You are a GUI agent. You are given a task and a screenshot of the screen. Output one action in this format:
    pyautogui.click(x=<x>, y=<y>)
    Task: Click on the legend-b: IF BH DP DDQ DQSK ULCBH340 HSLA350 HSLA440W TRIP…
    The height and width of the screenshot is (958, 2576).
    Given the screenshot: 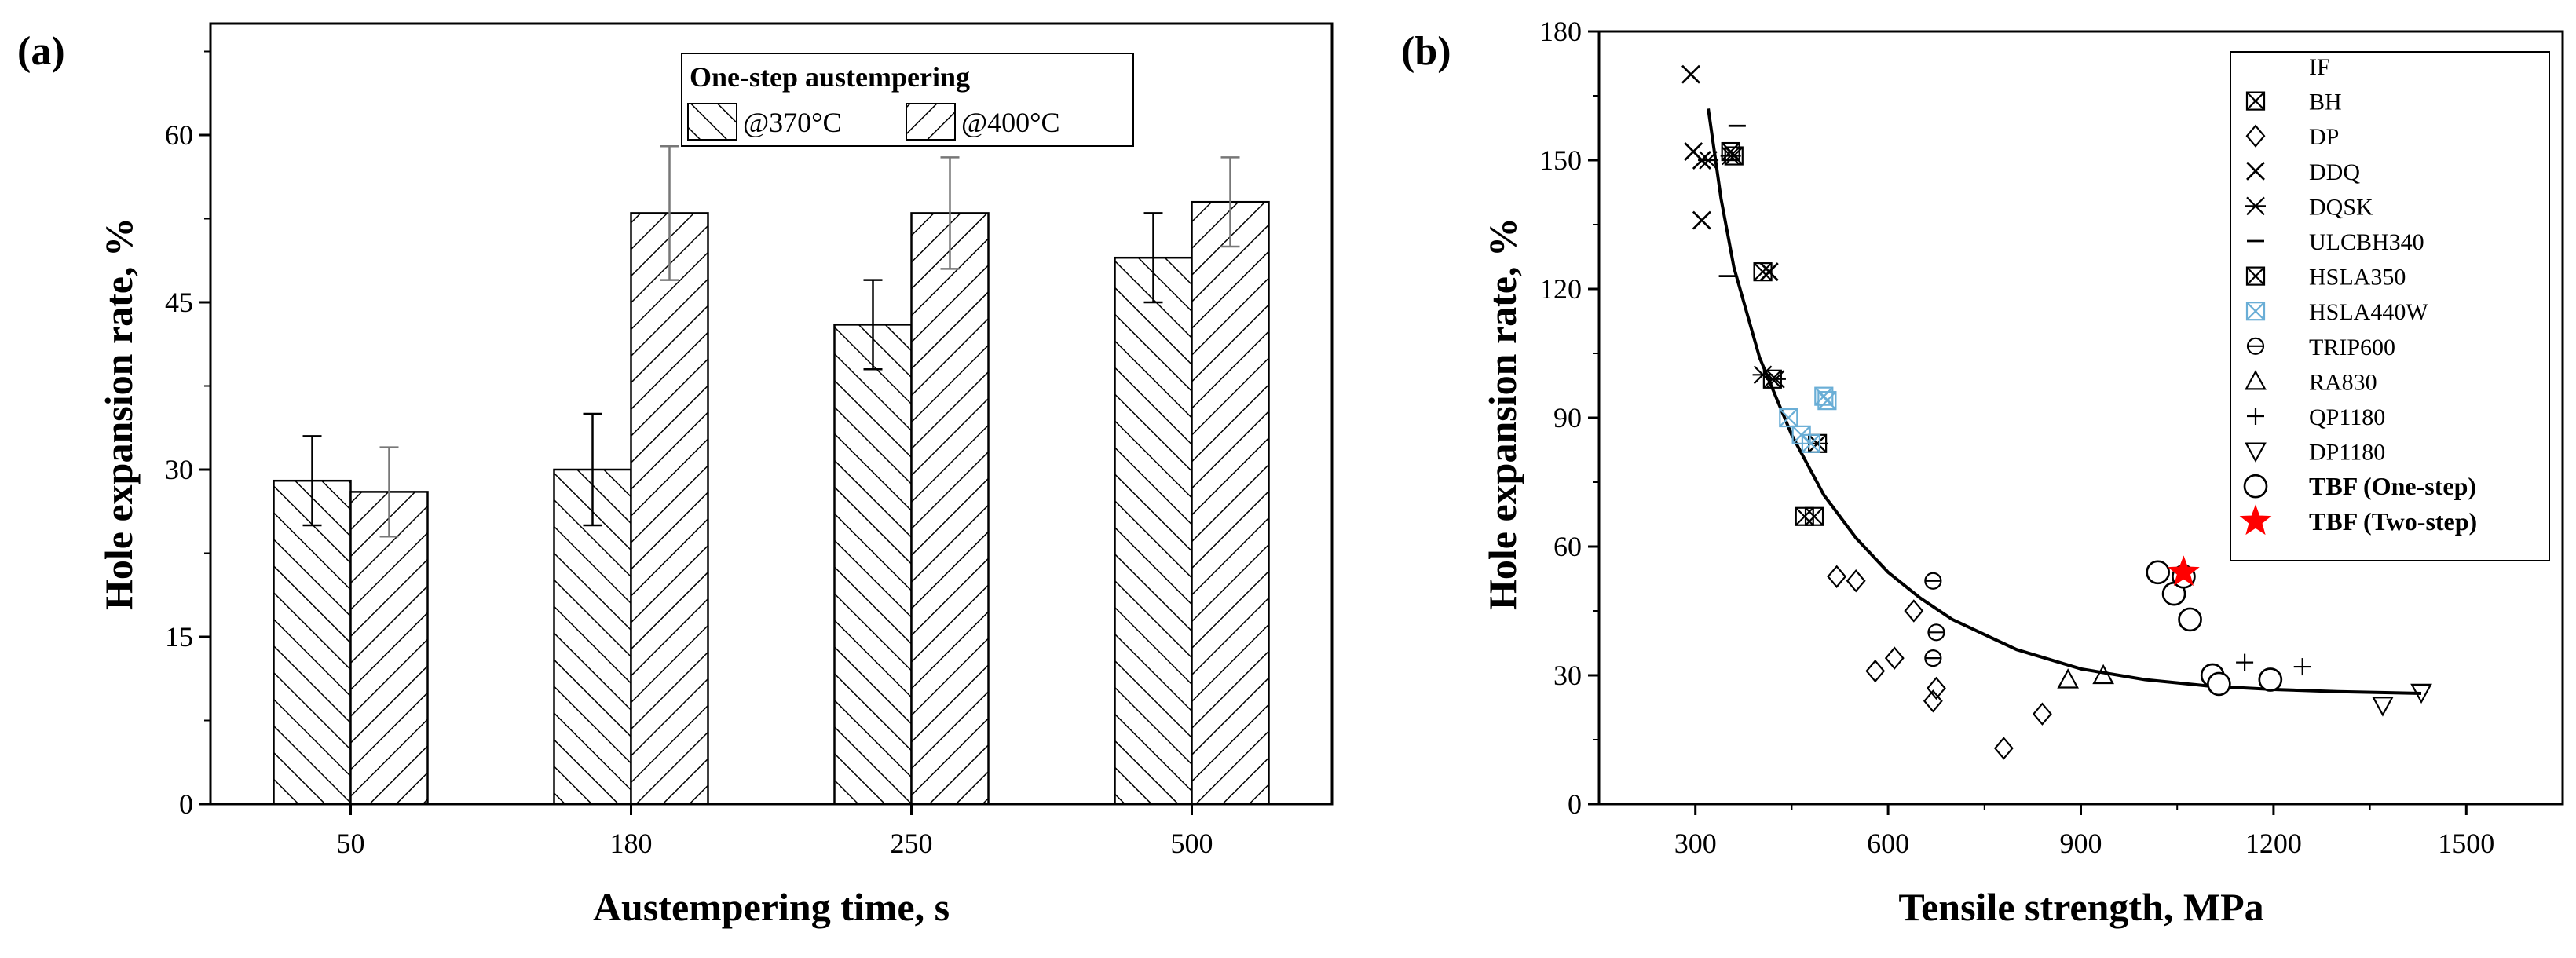 What is the action you would take?
    pyautogui.click(x=2390, y=306)
    